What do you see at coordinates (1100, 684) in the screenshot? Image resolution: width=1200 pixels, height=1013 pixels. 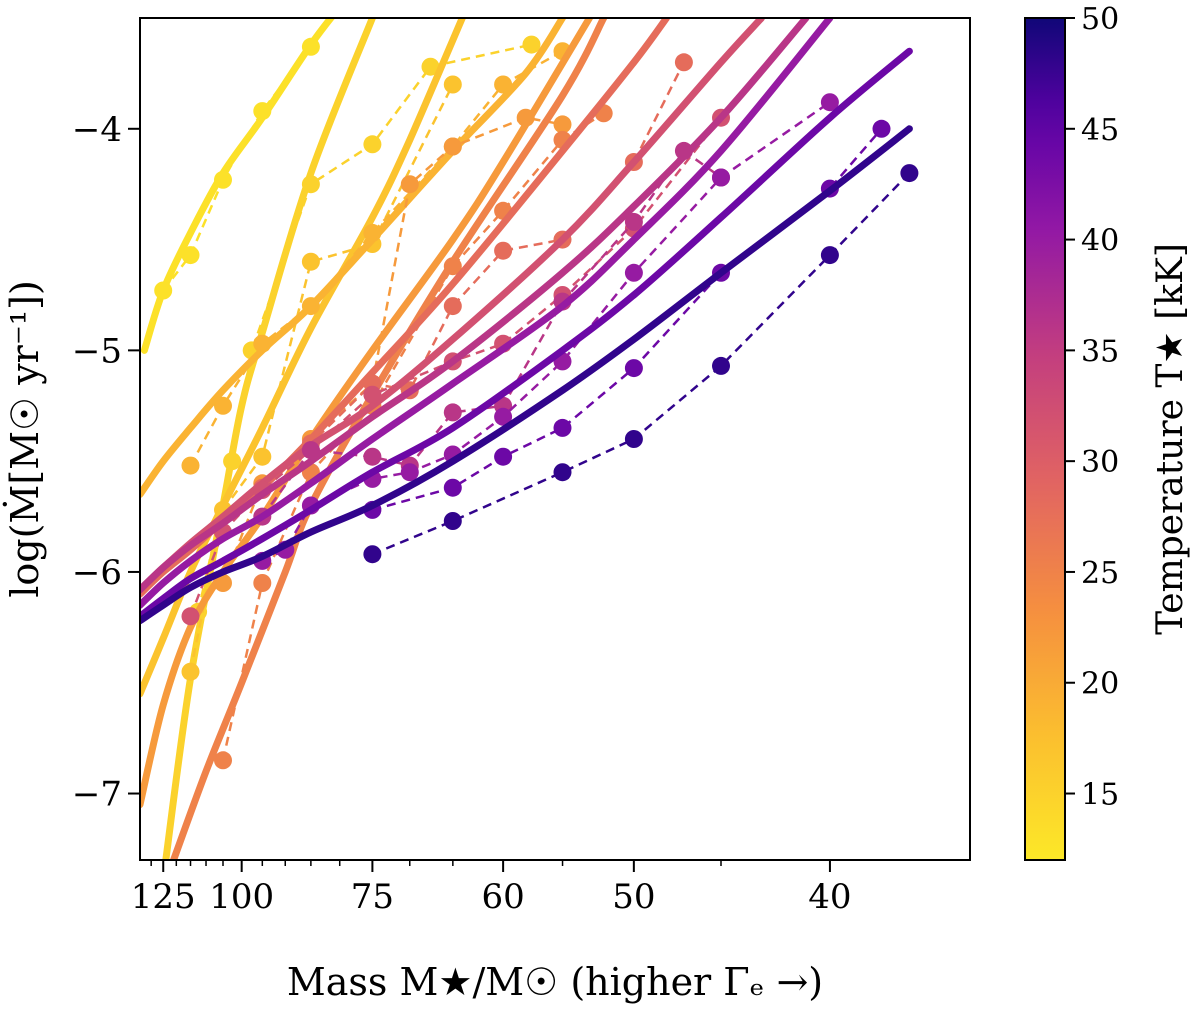 I see `colorbar-tick-label: 20` at bounding box center [1100, 684].